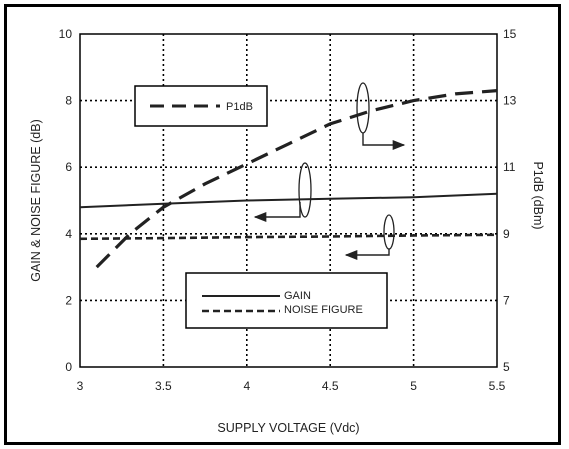 This screenshot has height=449, width=569. Describe the element at coordinates (384, 142) in the screenshot. I see `annotation-arrow-right` at that location.